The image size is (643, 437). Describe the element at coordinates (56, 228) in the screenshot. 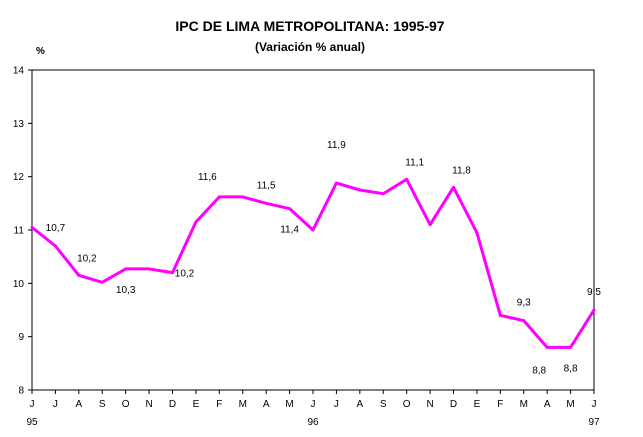

I see `data-label: 10,7` at that location.